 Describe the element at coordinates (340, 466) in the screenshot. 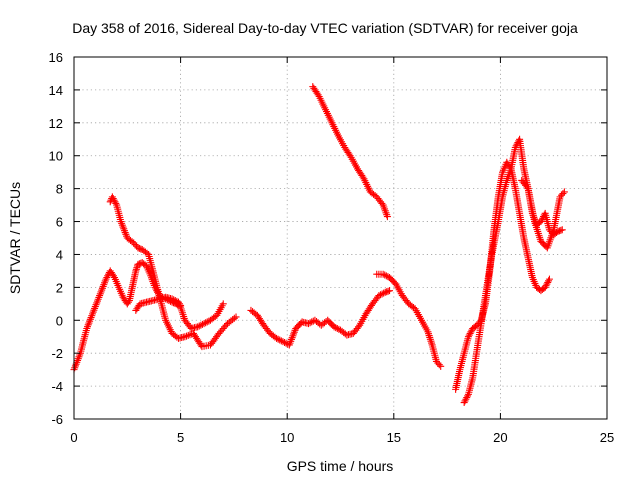

I see `x-axis-label: GPS time / hours` at that location.